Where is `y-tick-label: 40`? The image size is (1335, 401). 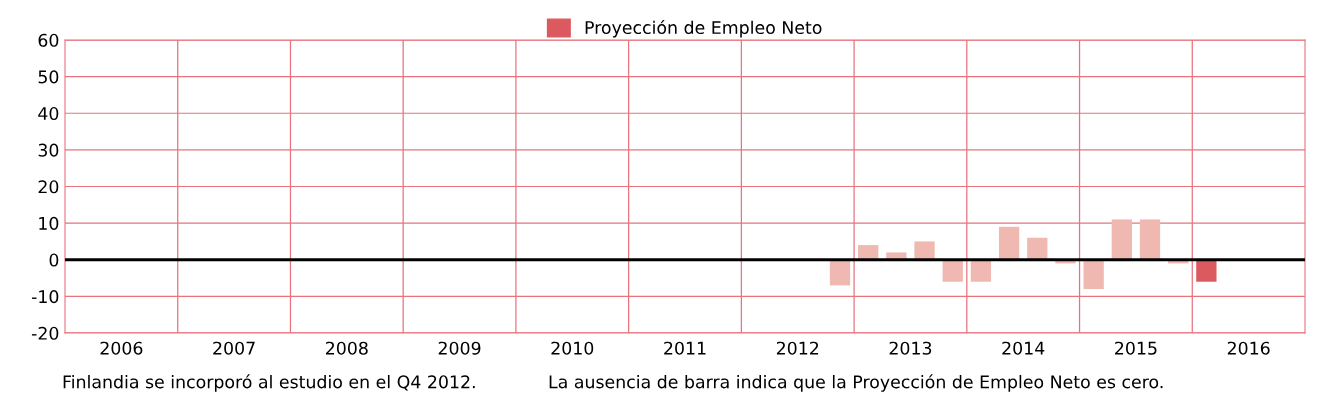
y-tick-label: 40 is located at coordinates (48, 113).